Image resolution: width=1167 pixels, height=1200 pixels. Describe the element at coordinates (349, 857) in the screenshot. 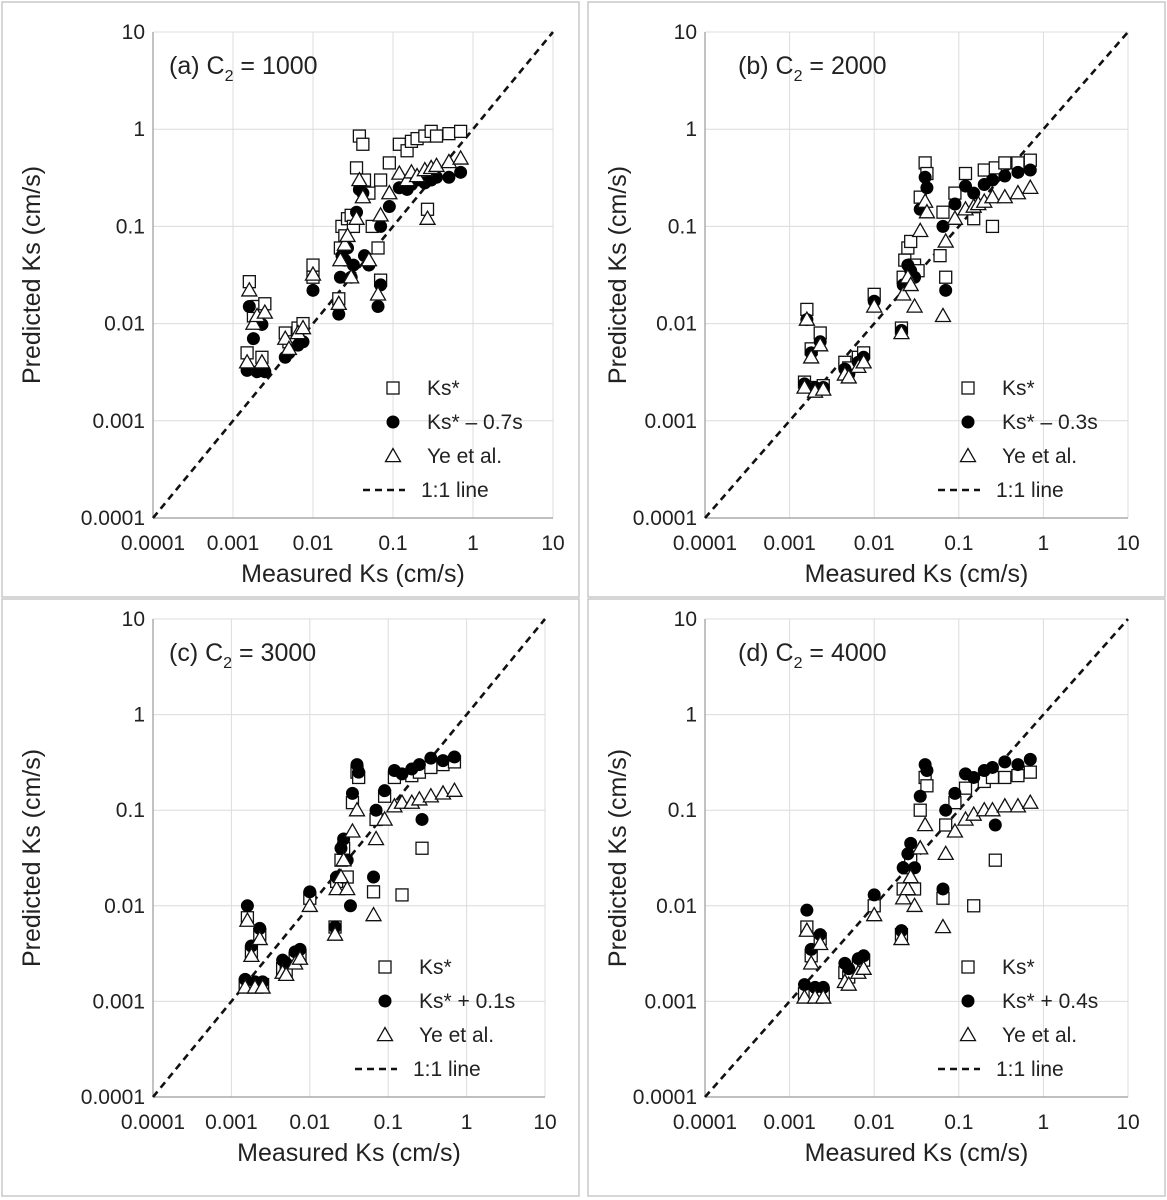

I see `gridlines` at that location.